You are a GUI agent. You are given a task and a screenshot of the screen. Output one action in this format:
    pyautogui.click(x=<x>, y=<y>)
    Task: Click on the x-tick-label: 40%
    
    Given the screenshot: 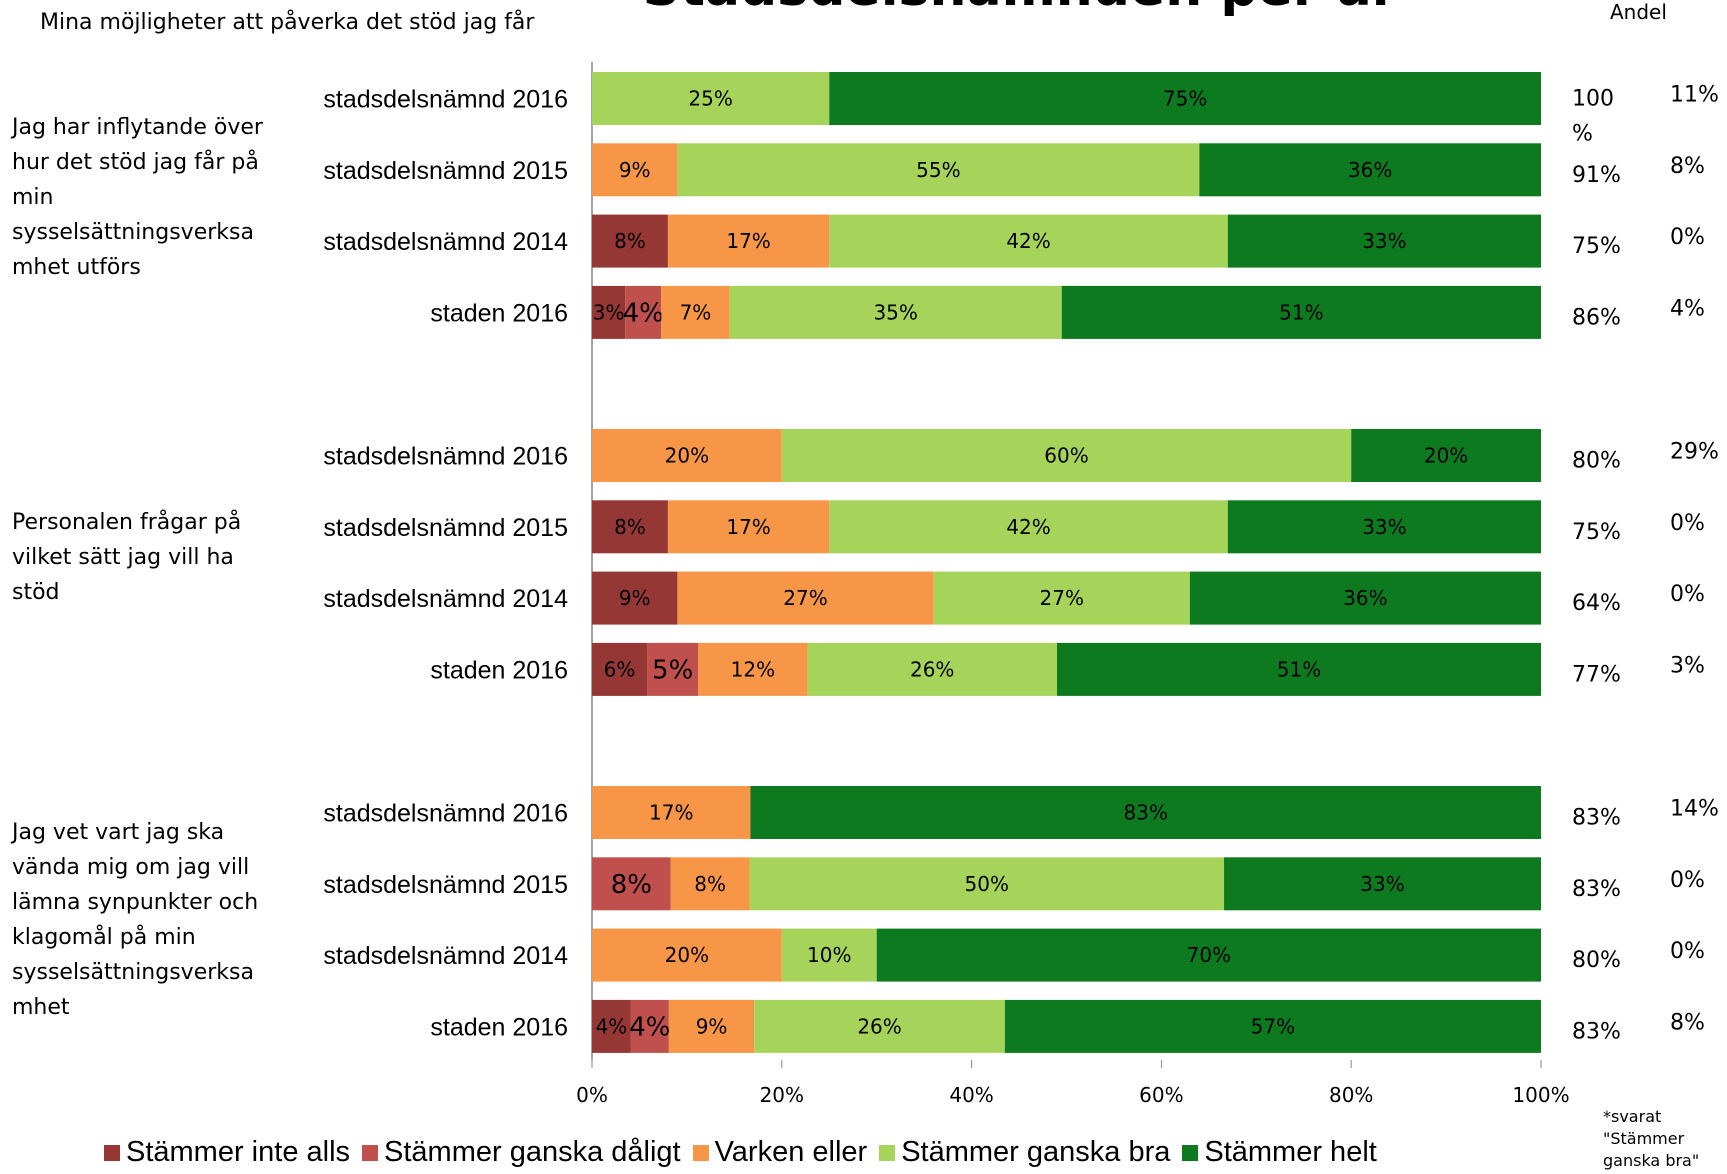 What is the action you would take?
    pyautogui.click(x=971, y=1095)
    